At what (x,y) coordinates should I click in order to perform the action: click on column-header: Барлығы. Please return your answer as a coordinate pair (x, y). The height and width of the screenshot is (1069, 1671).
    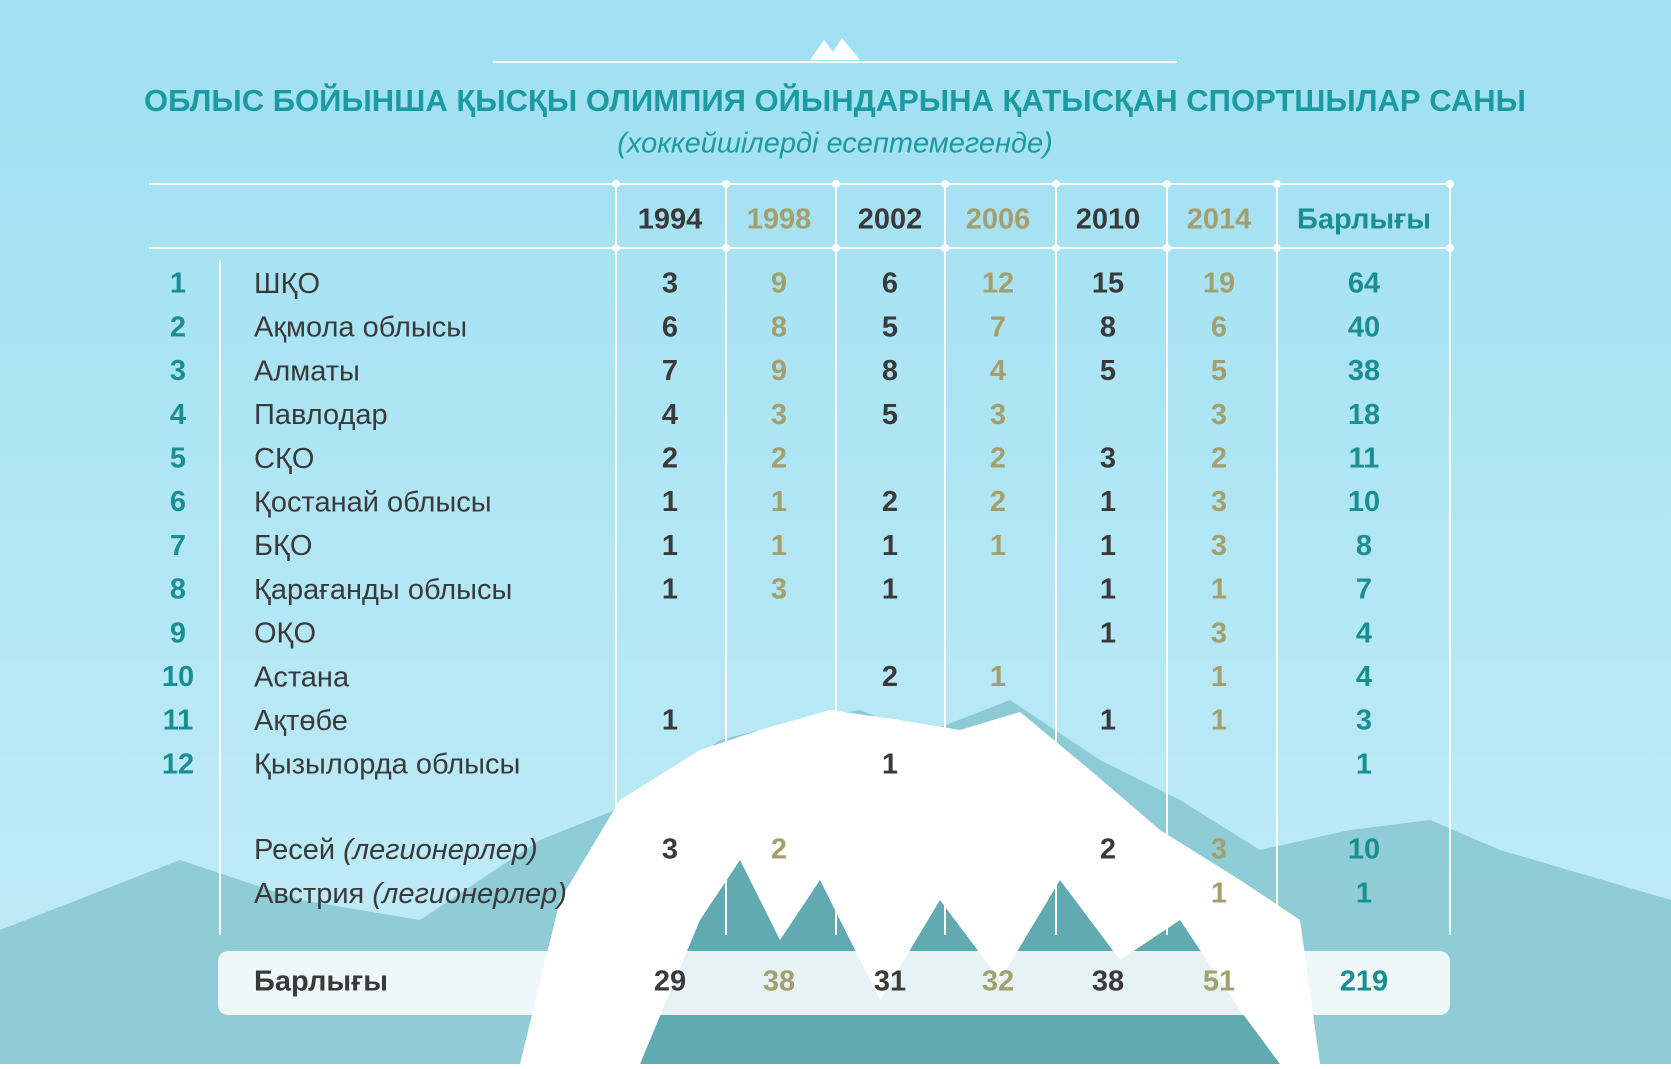
    Looking at the image, I should click on (1364, 220).